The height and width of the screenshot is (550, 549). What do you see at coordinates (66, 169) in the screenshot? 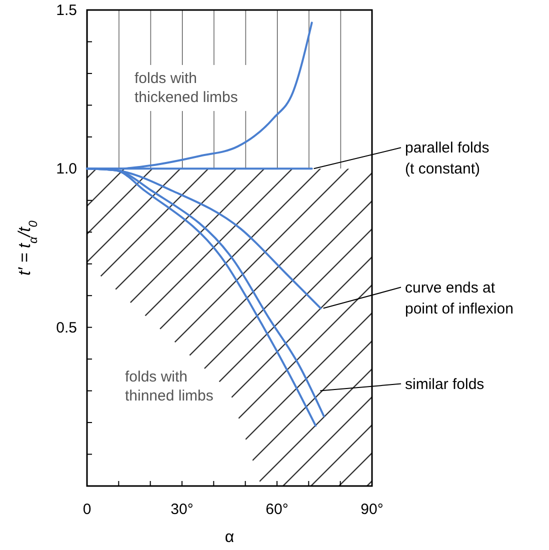
I see `y-tick-label: 1.0` at bounding box center [66, 169].